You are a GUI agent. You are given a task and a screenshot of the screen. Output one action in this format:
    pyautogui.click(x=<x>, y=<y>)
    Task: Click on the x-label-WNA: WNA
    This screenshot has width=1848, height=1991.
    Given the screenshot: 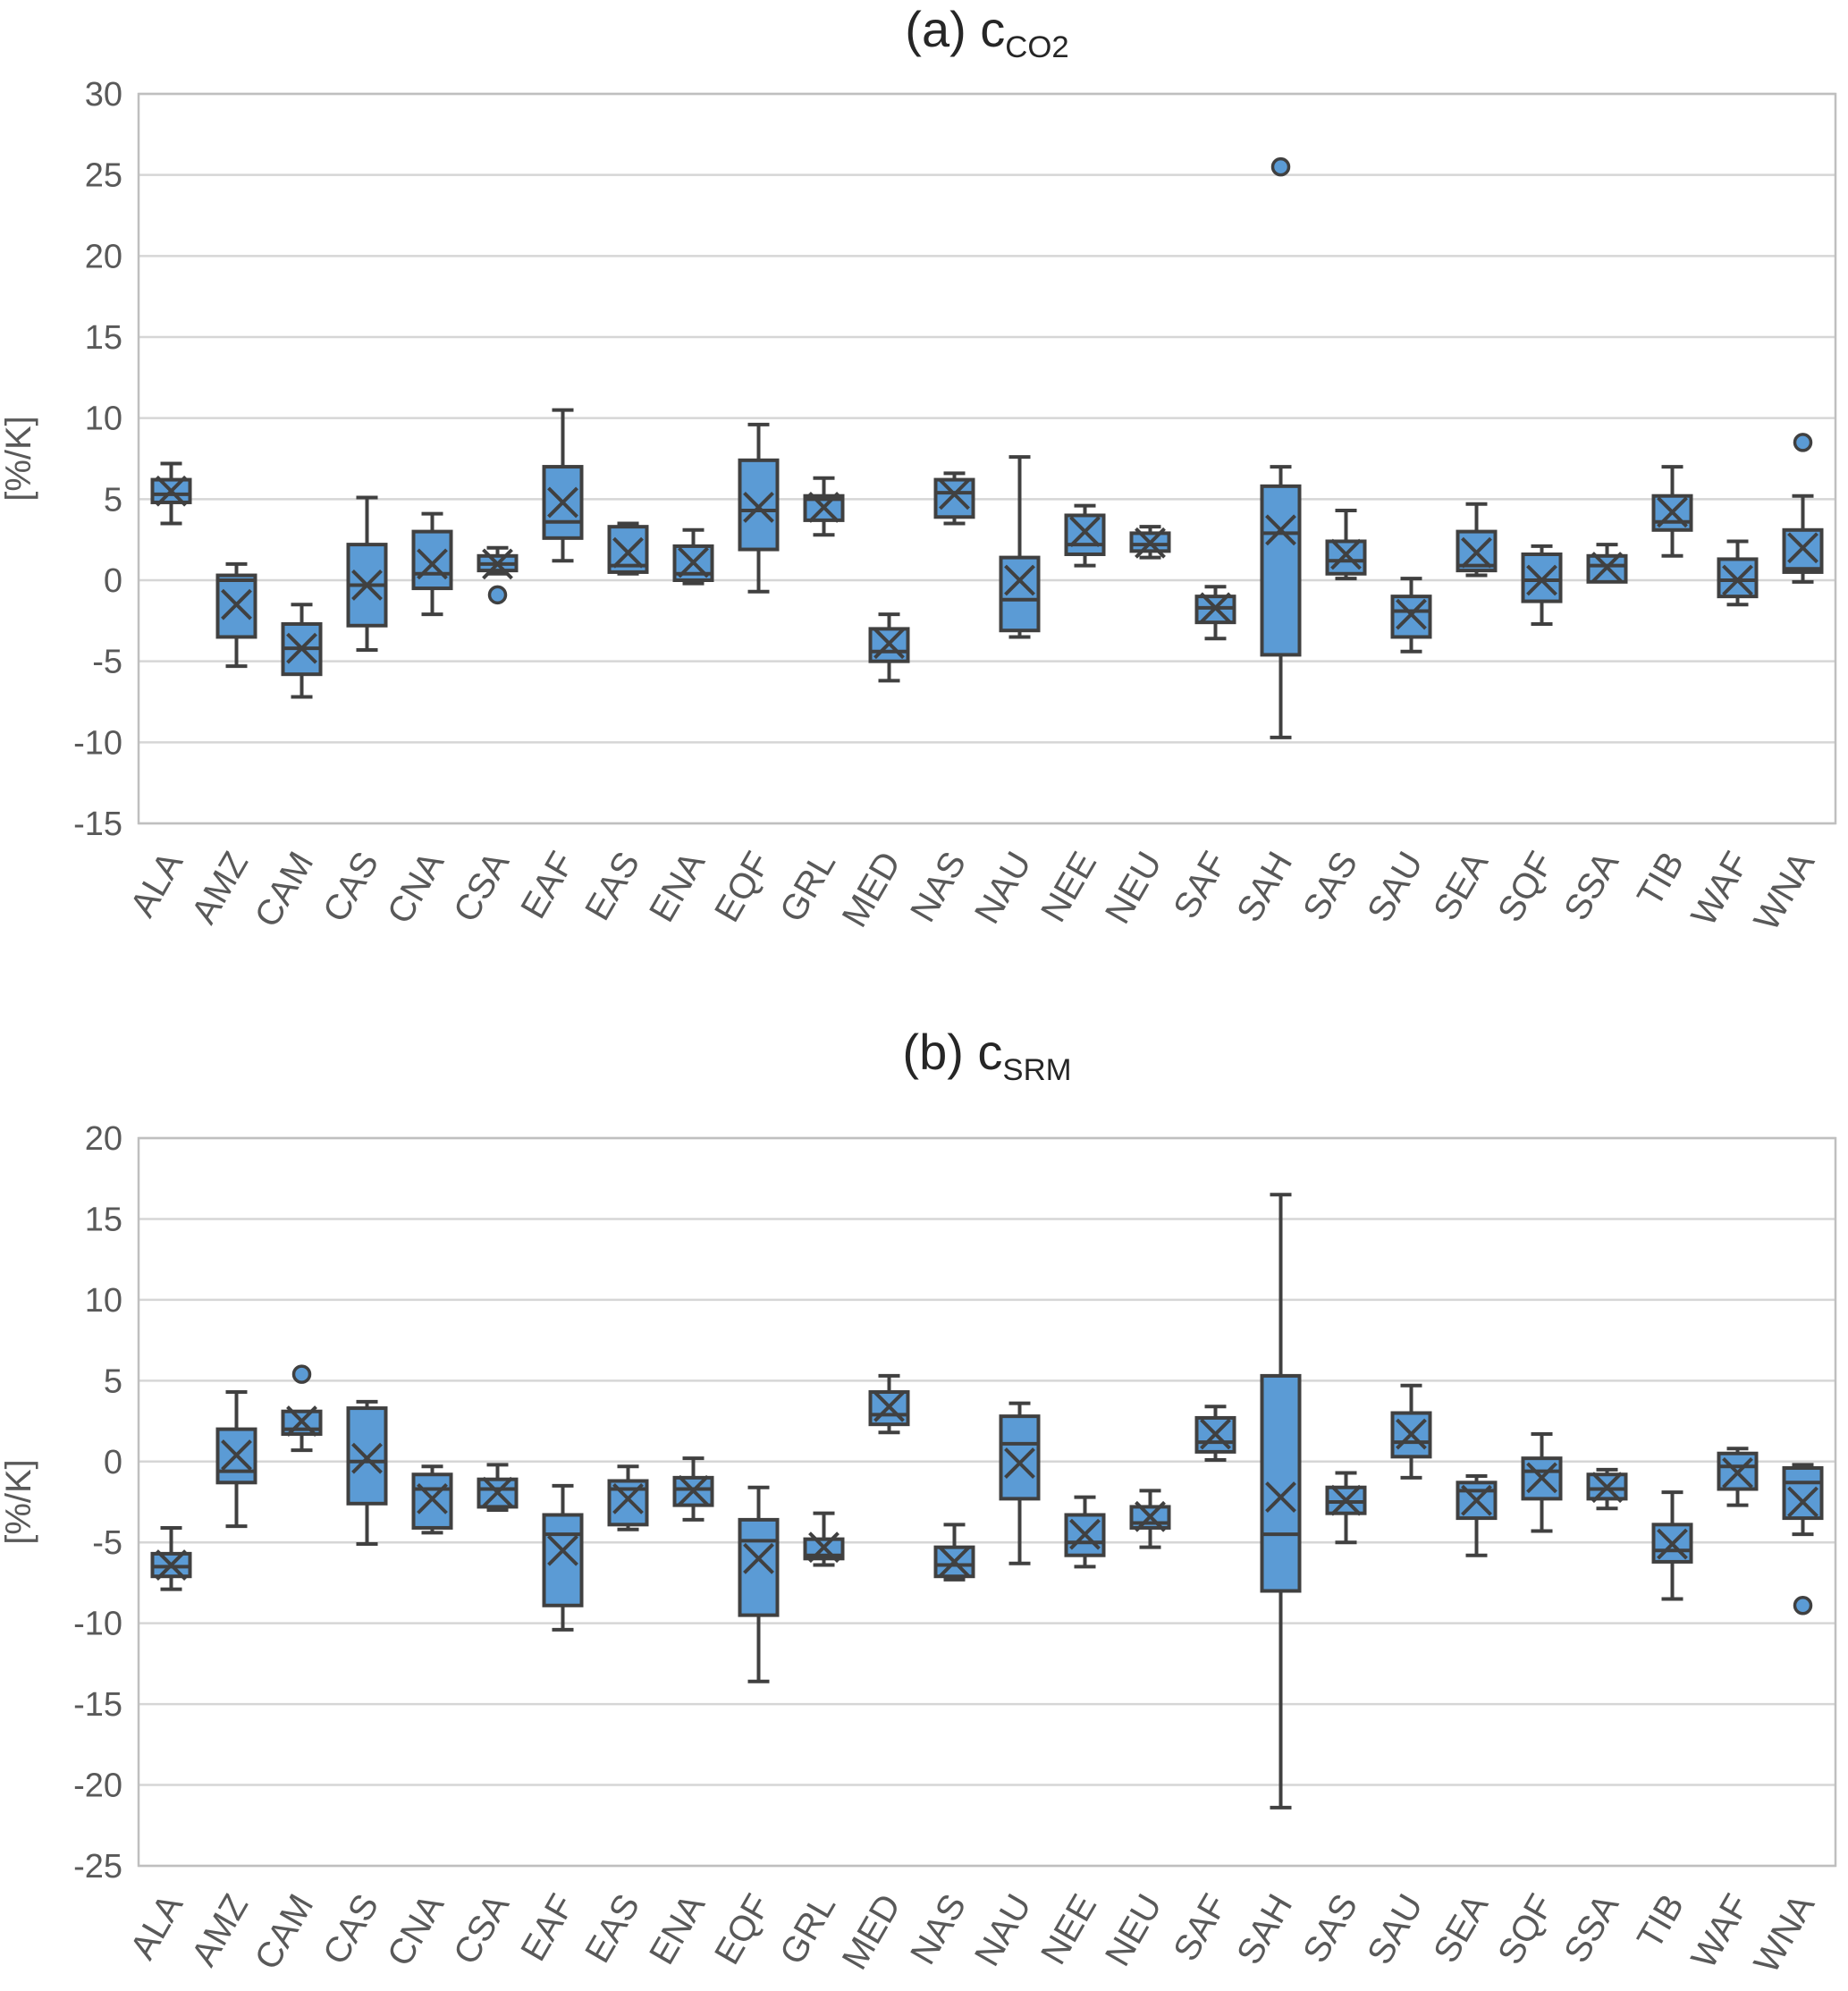 What is the action you would take?
    pyautogui.click(x=1785, y=891)
    